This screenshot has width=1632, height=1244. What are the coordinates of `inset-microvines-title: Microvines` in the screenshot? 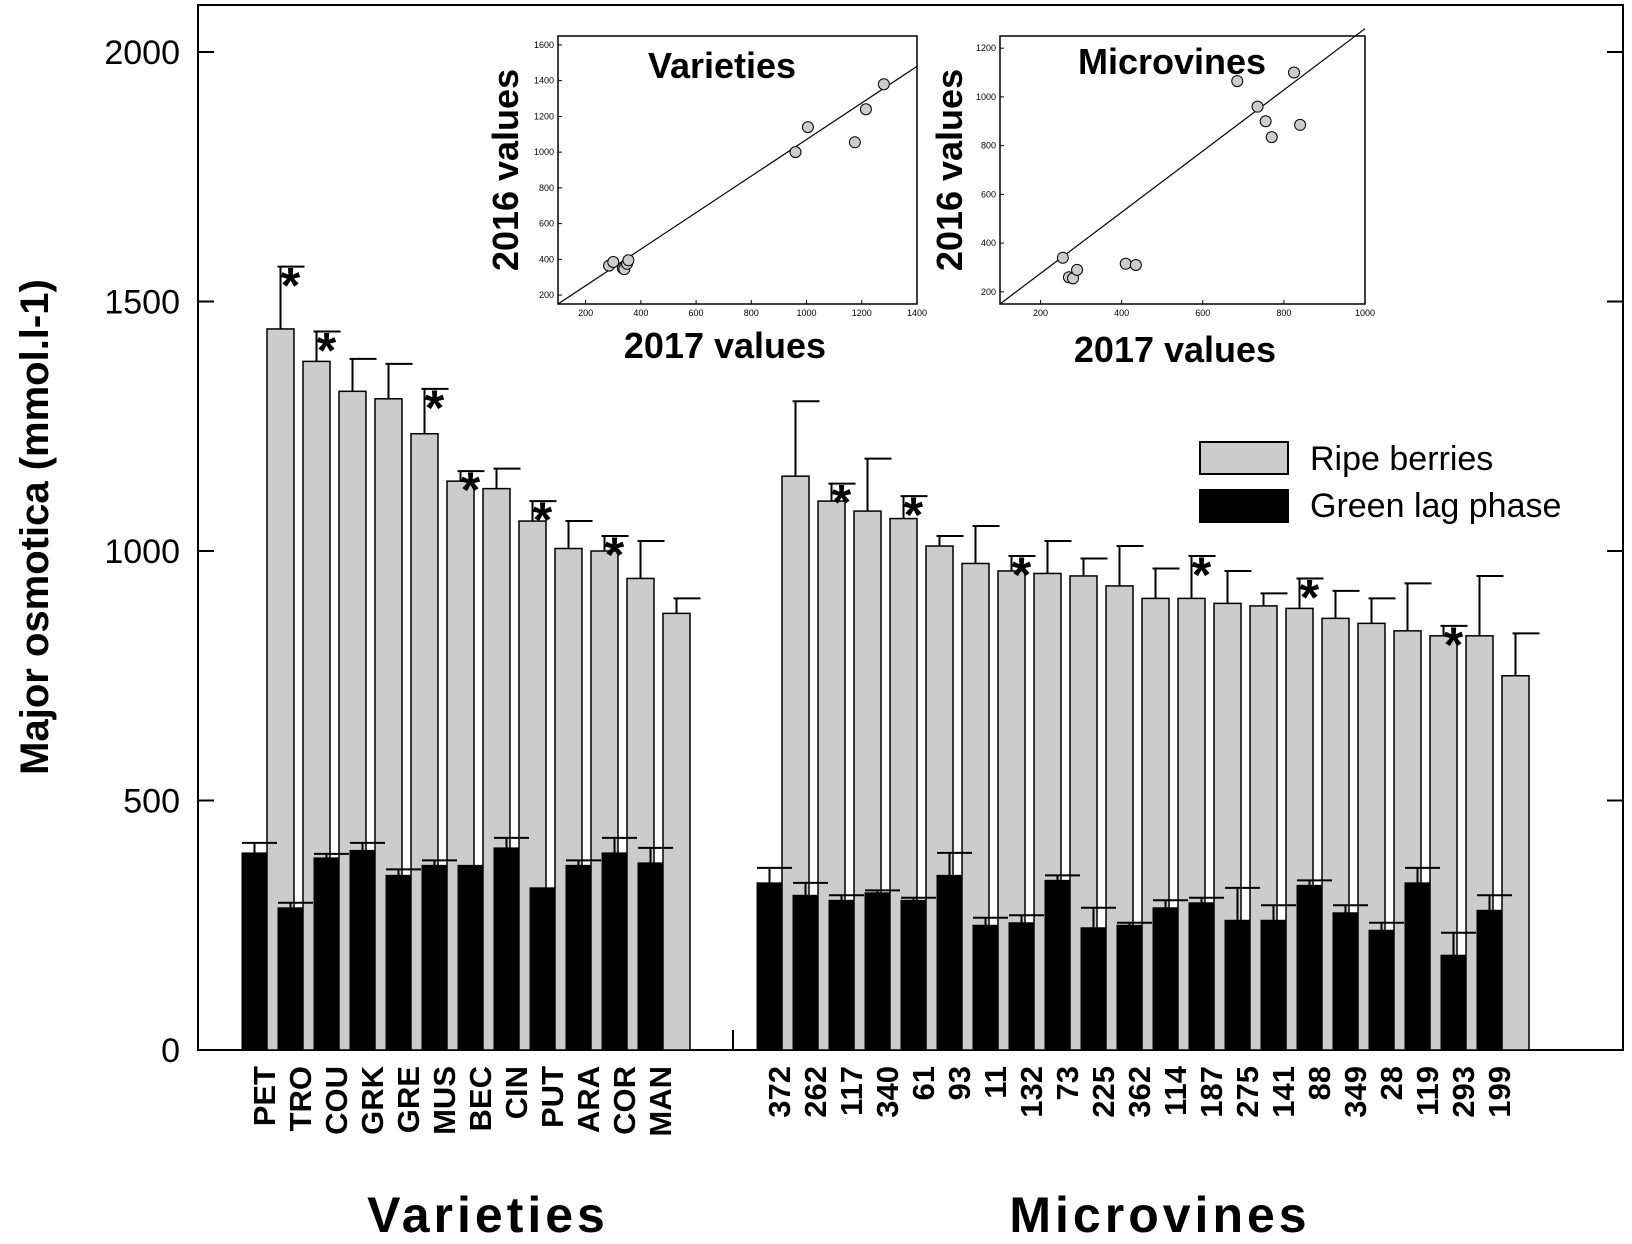 It's located at (1172, 61).